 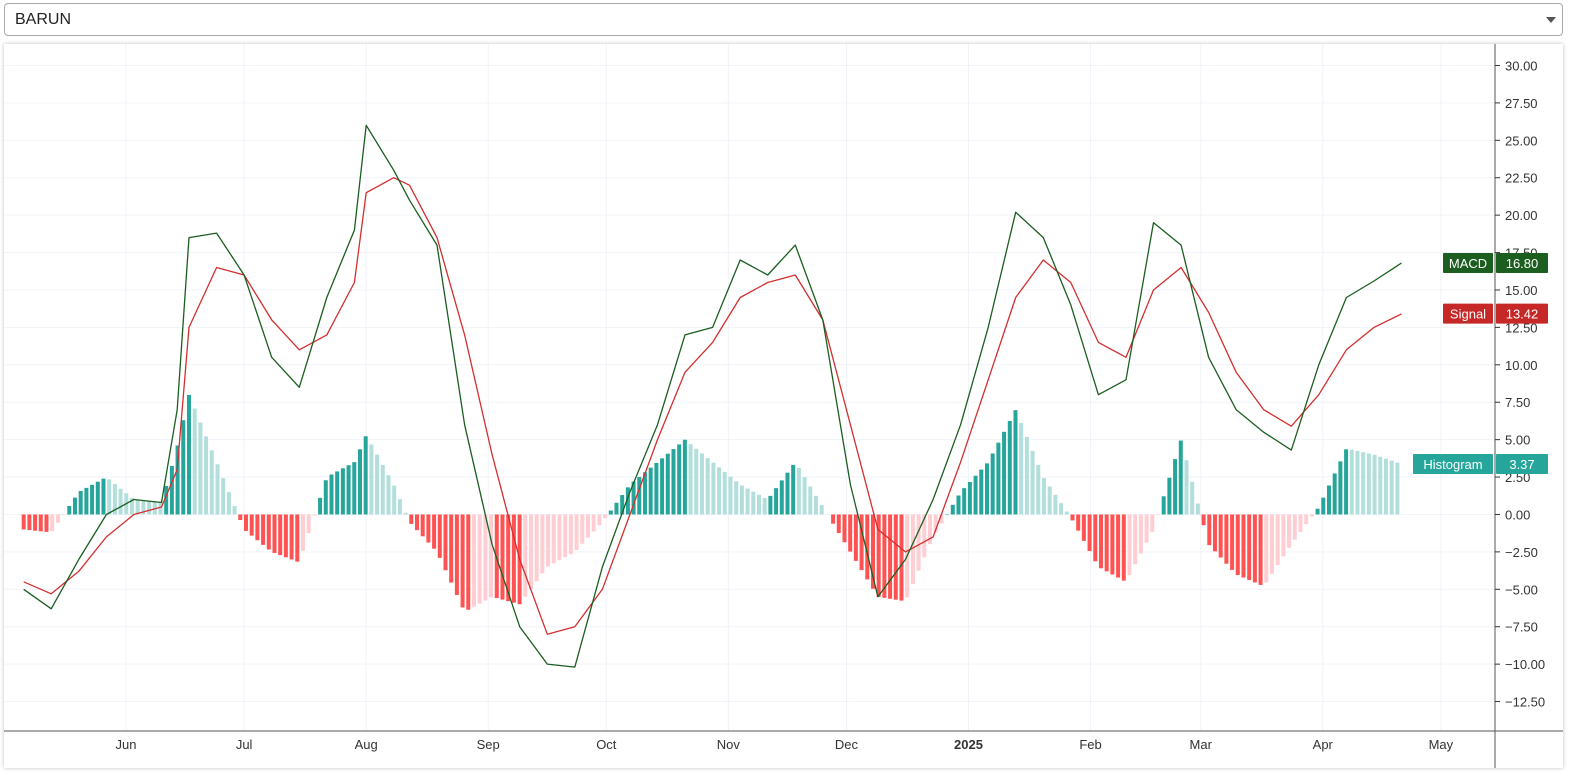 What do you see at coordinates (1551, 20) in the screenshot?
I see `chevron-down-icon` at bounding box center [1551, 20].